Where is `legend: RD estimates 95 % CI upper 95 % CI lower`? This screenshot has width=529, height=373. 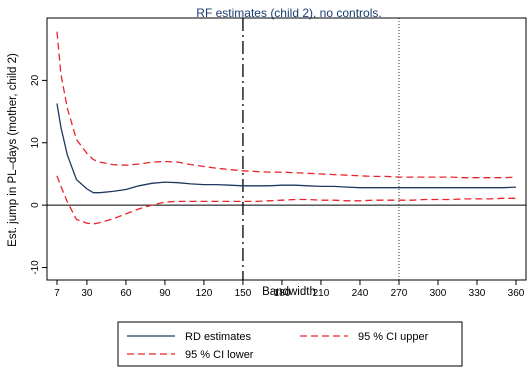 legend: RD estimates 95 % CI upper 95 % CI lower is located at coordinates (290, 344).